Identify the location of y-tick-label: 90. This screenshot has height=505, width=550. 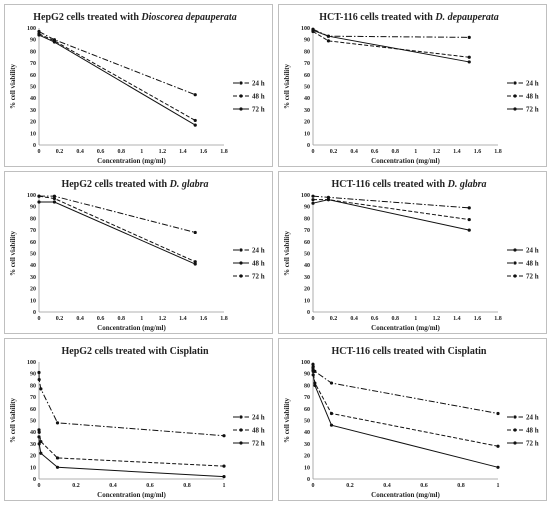
(33, 208).